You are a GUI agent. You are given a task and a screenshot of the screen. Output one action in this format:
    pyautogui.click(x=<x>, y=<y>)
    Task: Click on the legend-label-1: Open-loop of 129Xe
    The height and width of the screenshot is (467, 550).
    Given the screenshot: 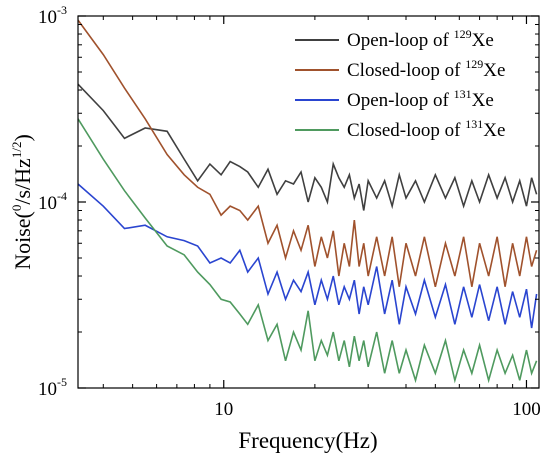 What is the action you would take?
    pyautogui.click(x=420, y=39)
    